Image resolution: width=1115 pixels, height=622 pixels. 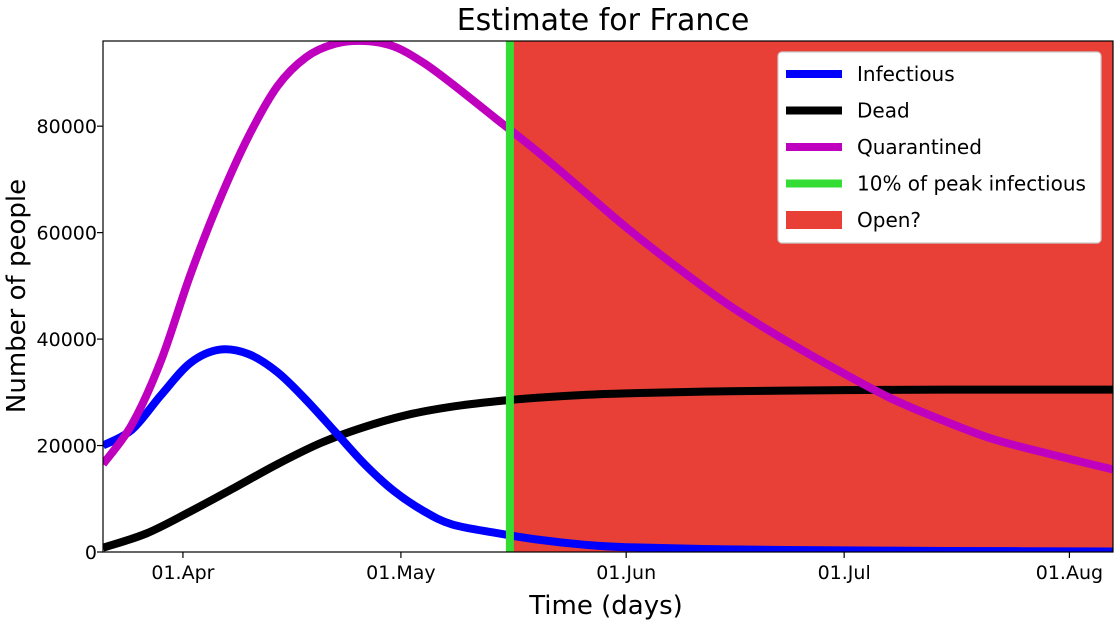 What do you see at coordinates (603, 20) in the screenshot?
I see `chart-title: Estimate for France` at bounding box center [603, 20].